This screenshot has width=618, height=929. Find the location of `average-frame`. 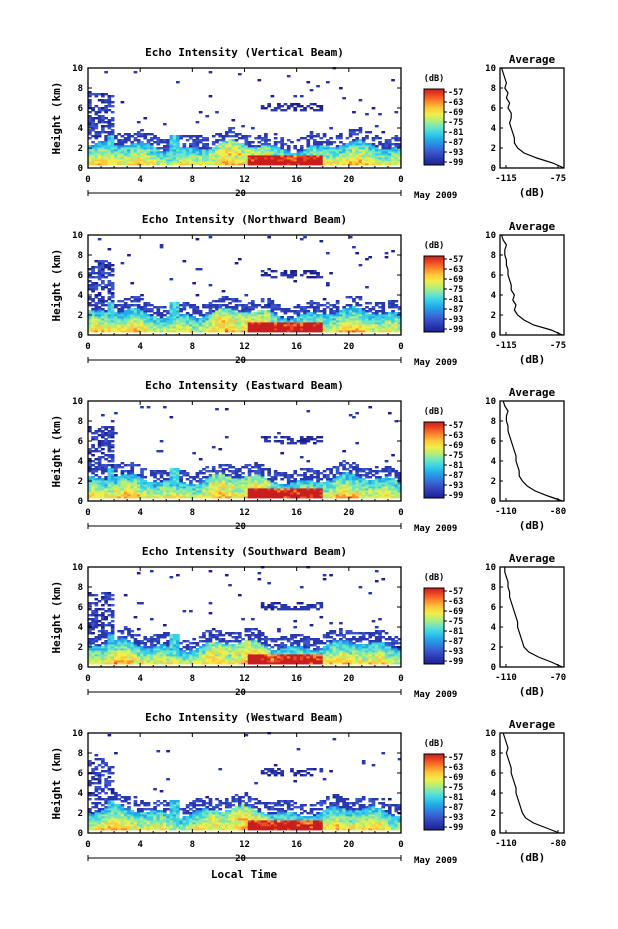

average-frame is located at coordinates (532, 285).